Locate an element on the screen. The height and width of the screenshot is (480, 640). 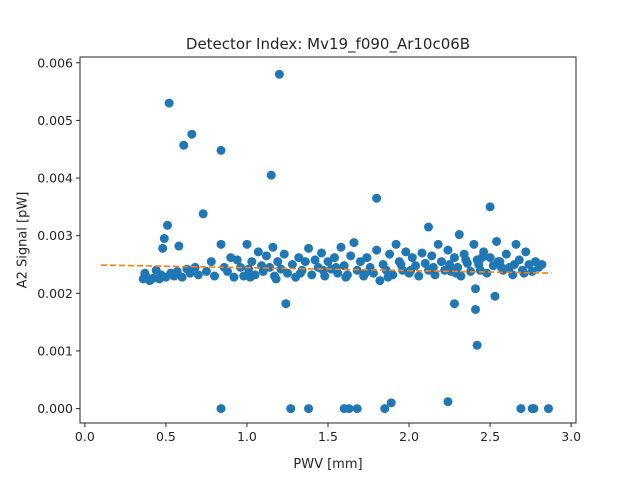
y-tick-label: 0.006 is located at coordinates (55, 62).